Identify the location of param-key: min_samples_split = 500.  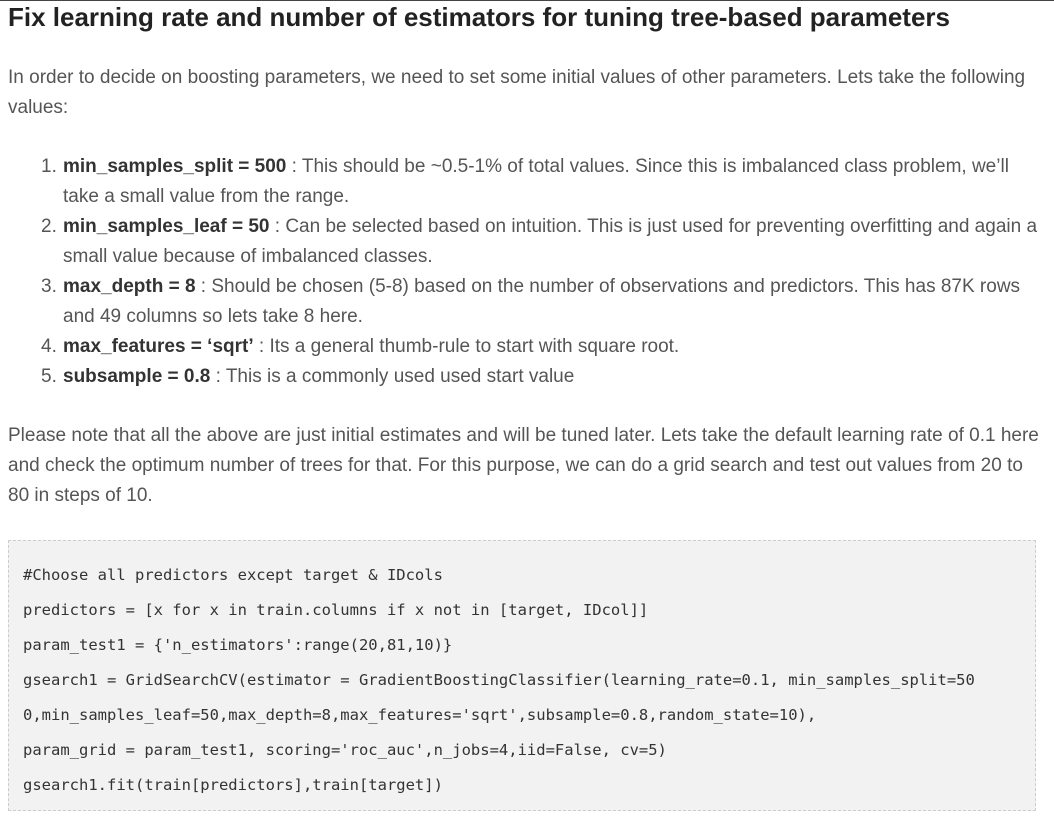
(175, 166).